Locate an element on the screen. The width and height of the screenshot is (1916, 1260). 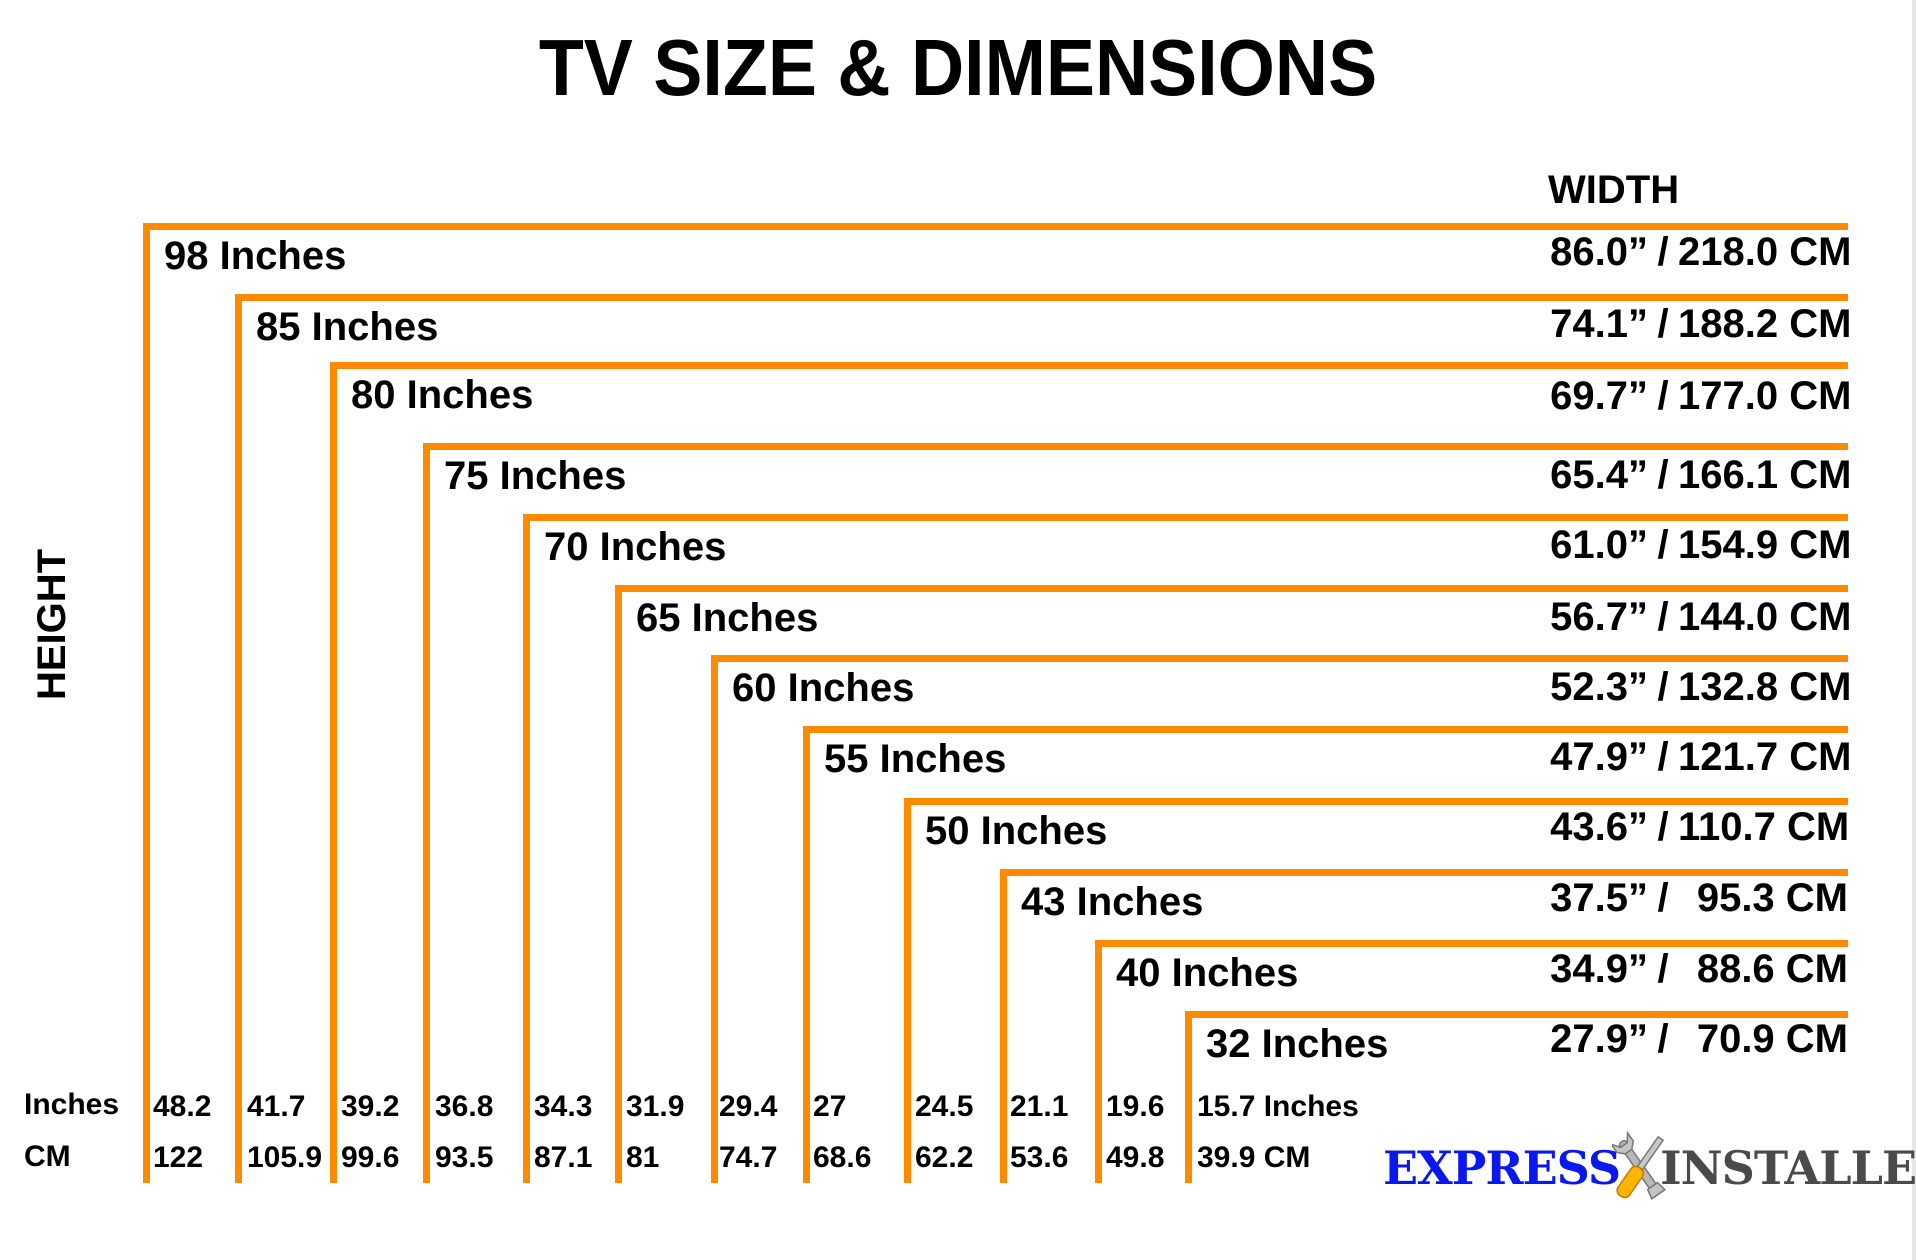
height-inches-43: 21.1 is located at coordinates (1039, 1106).